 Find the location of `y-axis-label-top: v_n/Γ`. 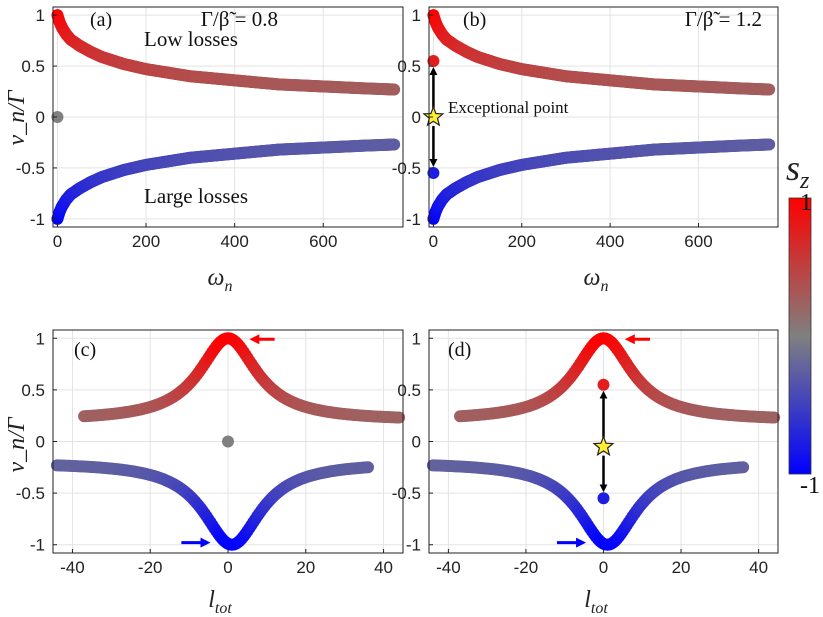

y-axis-label-top: v_n/Γ is located at coordinates (17, 117).